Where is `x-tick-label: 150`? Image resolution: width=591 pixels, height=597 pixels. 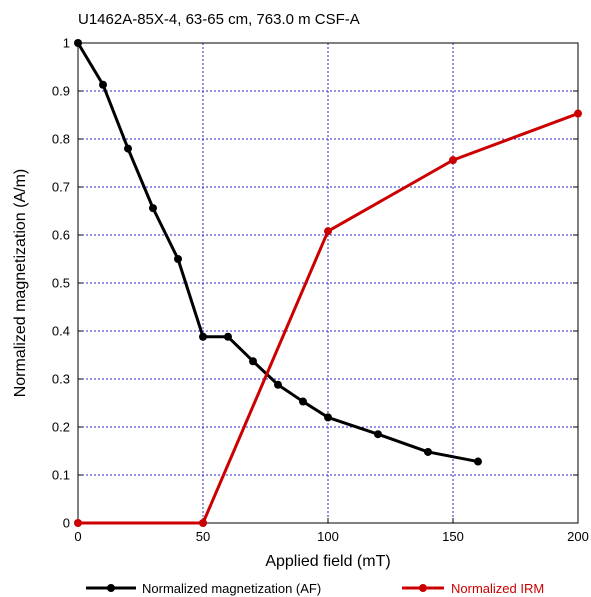 x-tick-label: 150 is located at coordinates (453, 536).